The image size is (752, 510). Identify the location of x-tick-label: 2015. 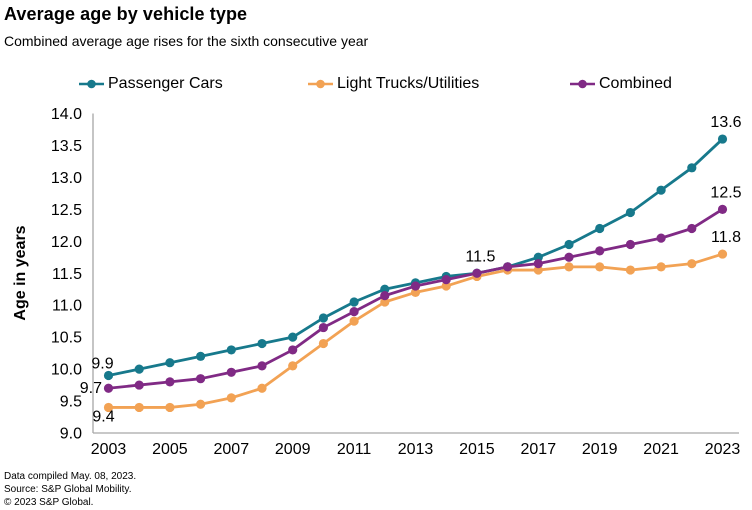
(477, 449).